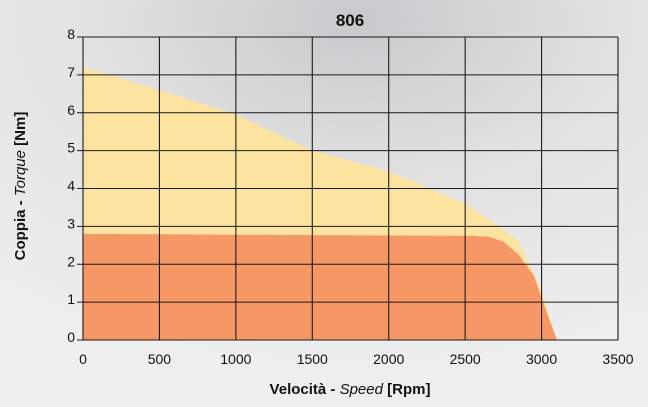  What do you see at coordinates (20, 173) in the screenshot?
I see `y-axis-title-italic: Torque` at bounding box center [20, 173].